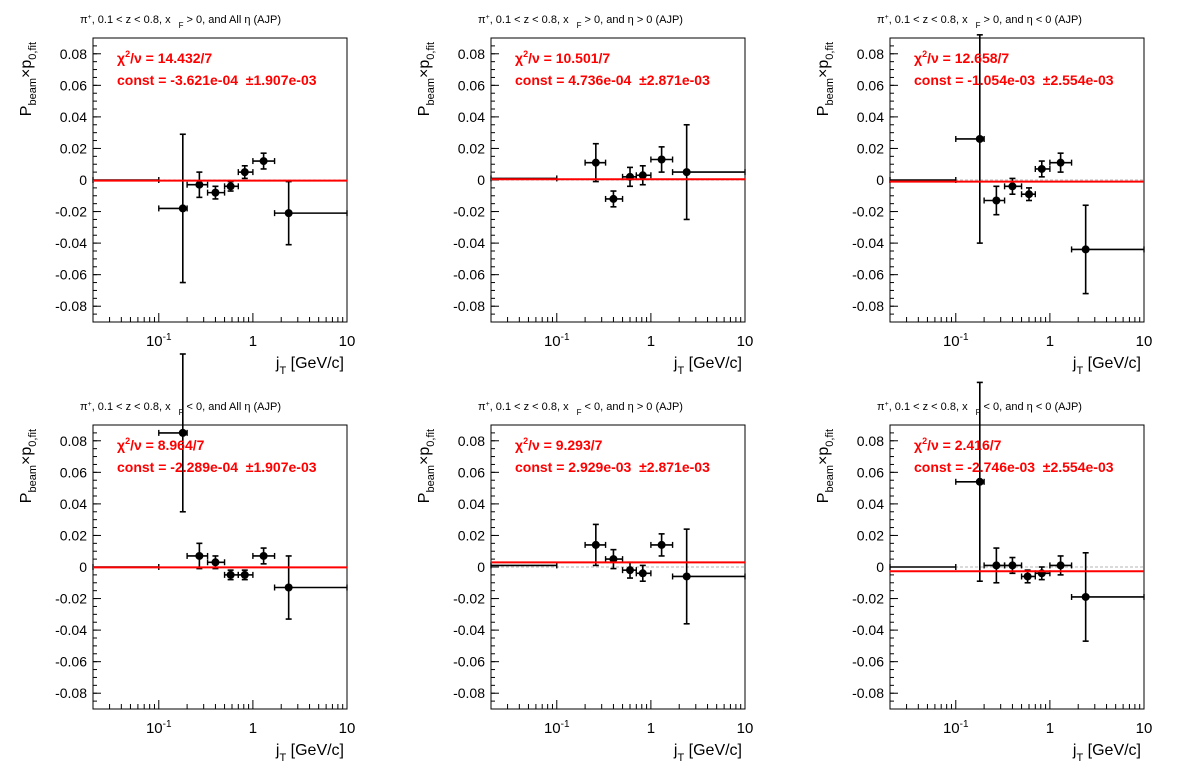 The image size is (1196, 772). Describe the element at coordinates (161, 444) in the screenshot. I see `fit-chi2-label: χ2/ν = 8.964/7` at that location.